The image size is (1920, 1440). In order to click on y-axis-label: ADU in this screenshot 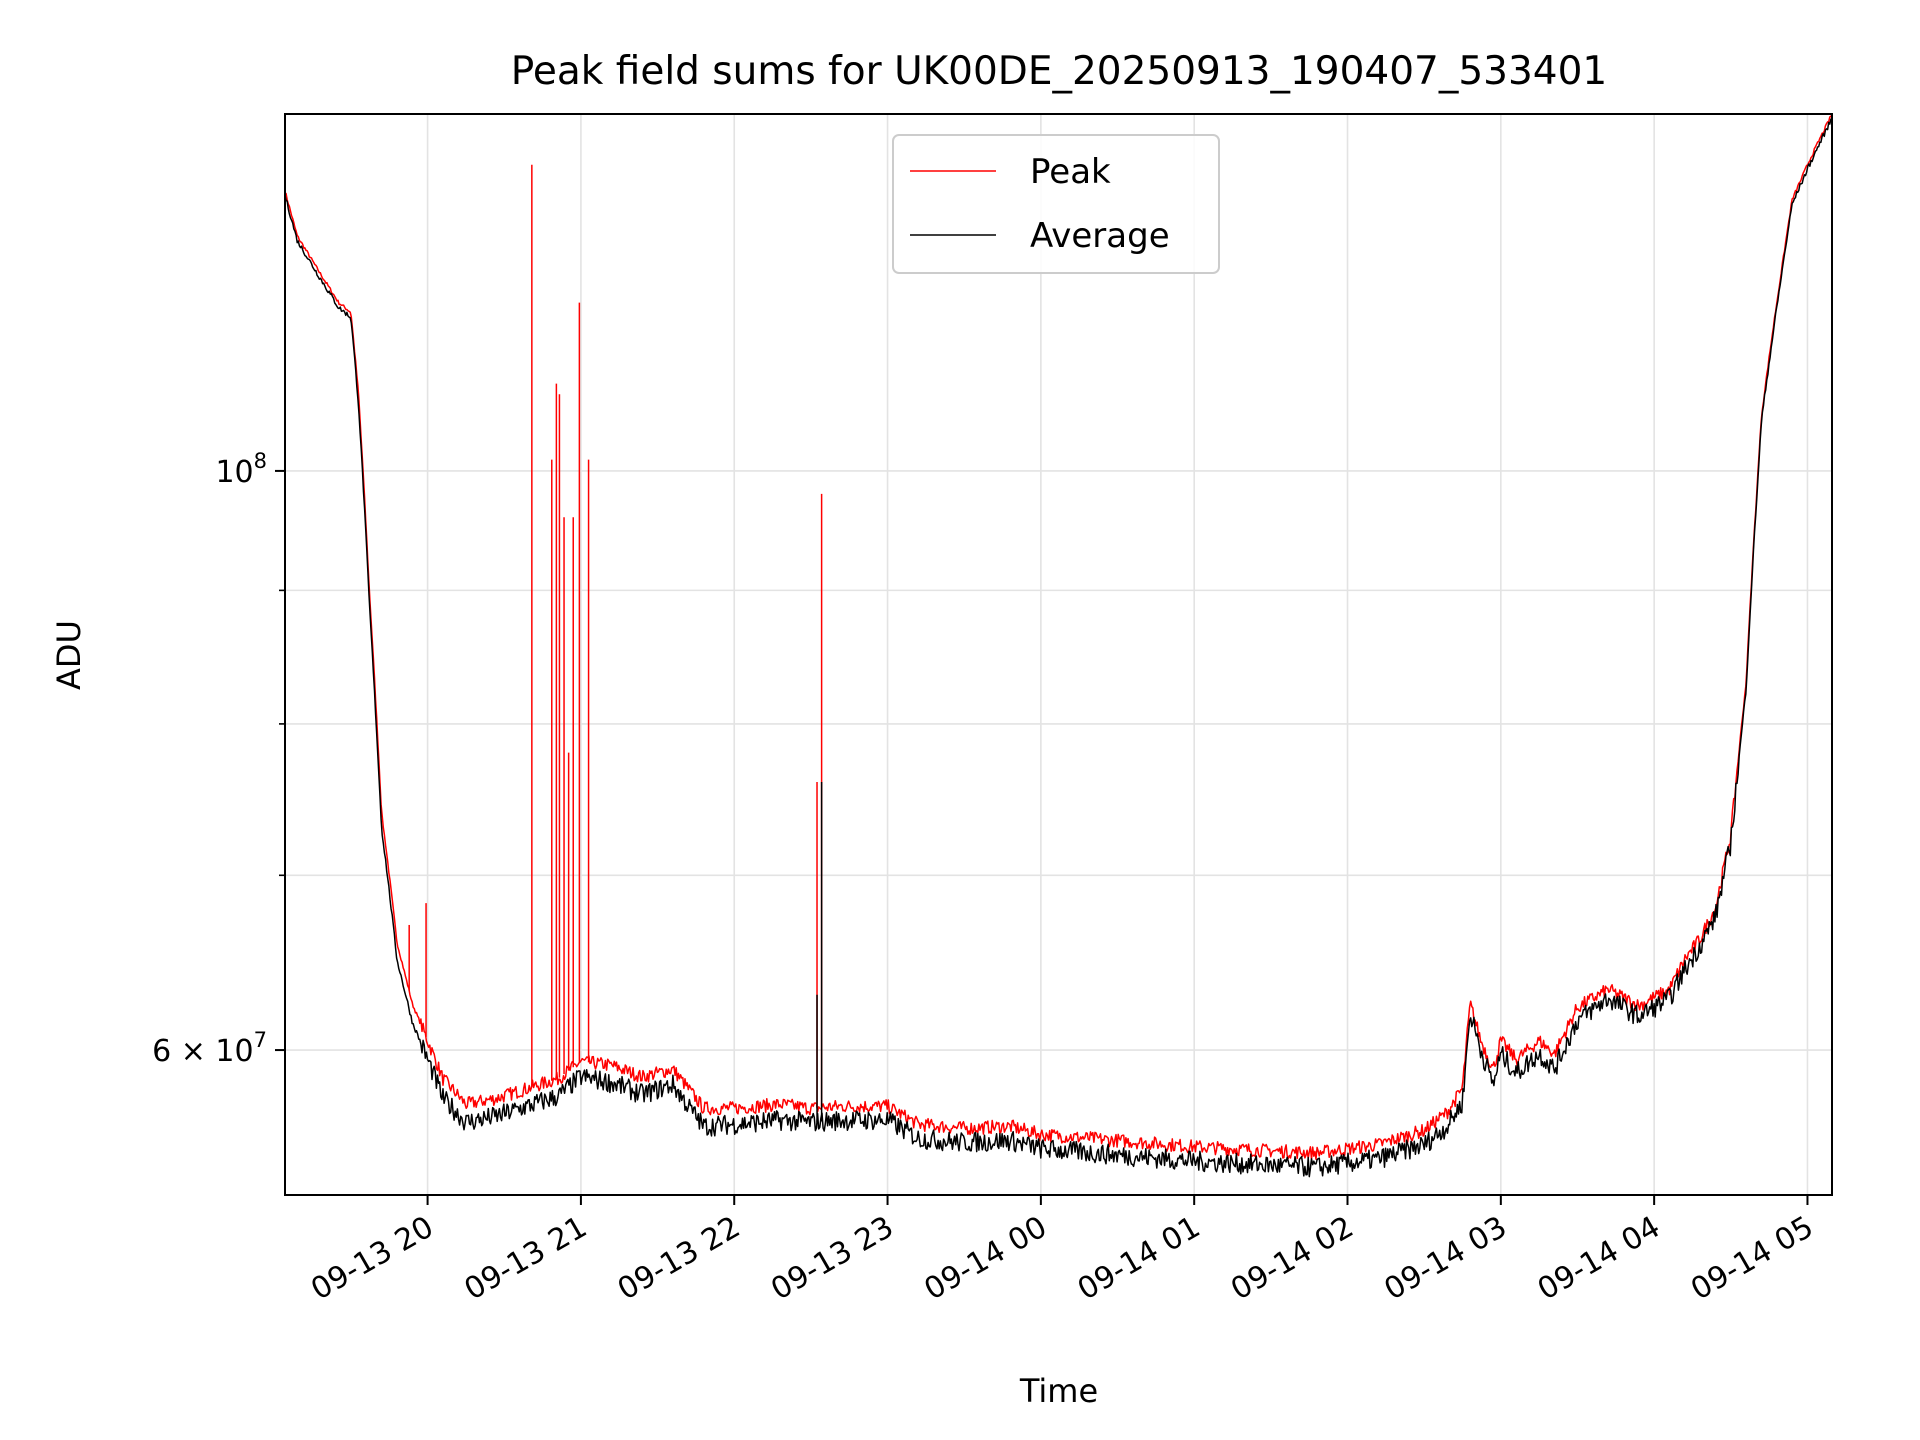, I will do `click(69, 655)`.